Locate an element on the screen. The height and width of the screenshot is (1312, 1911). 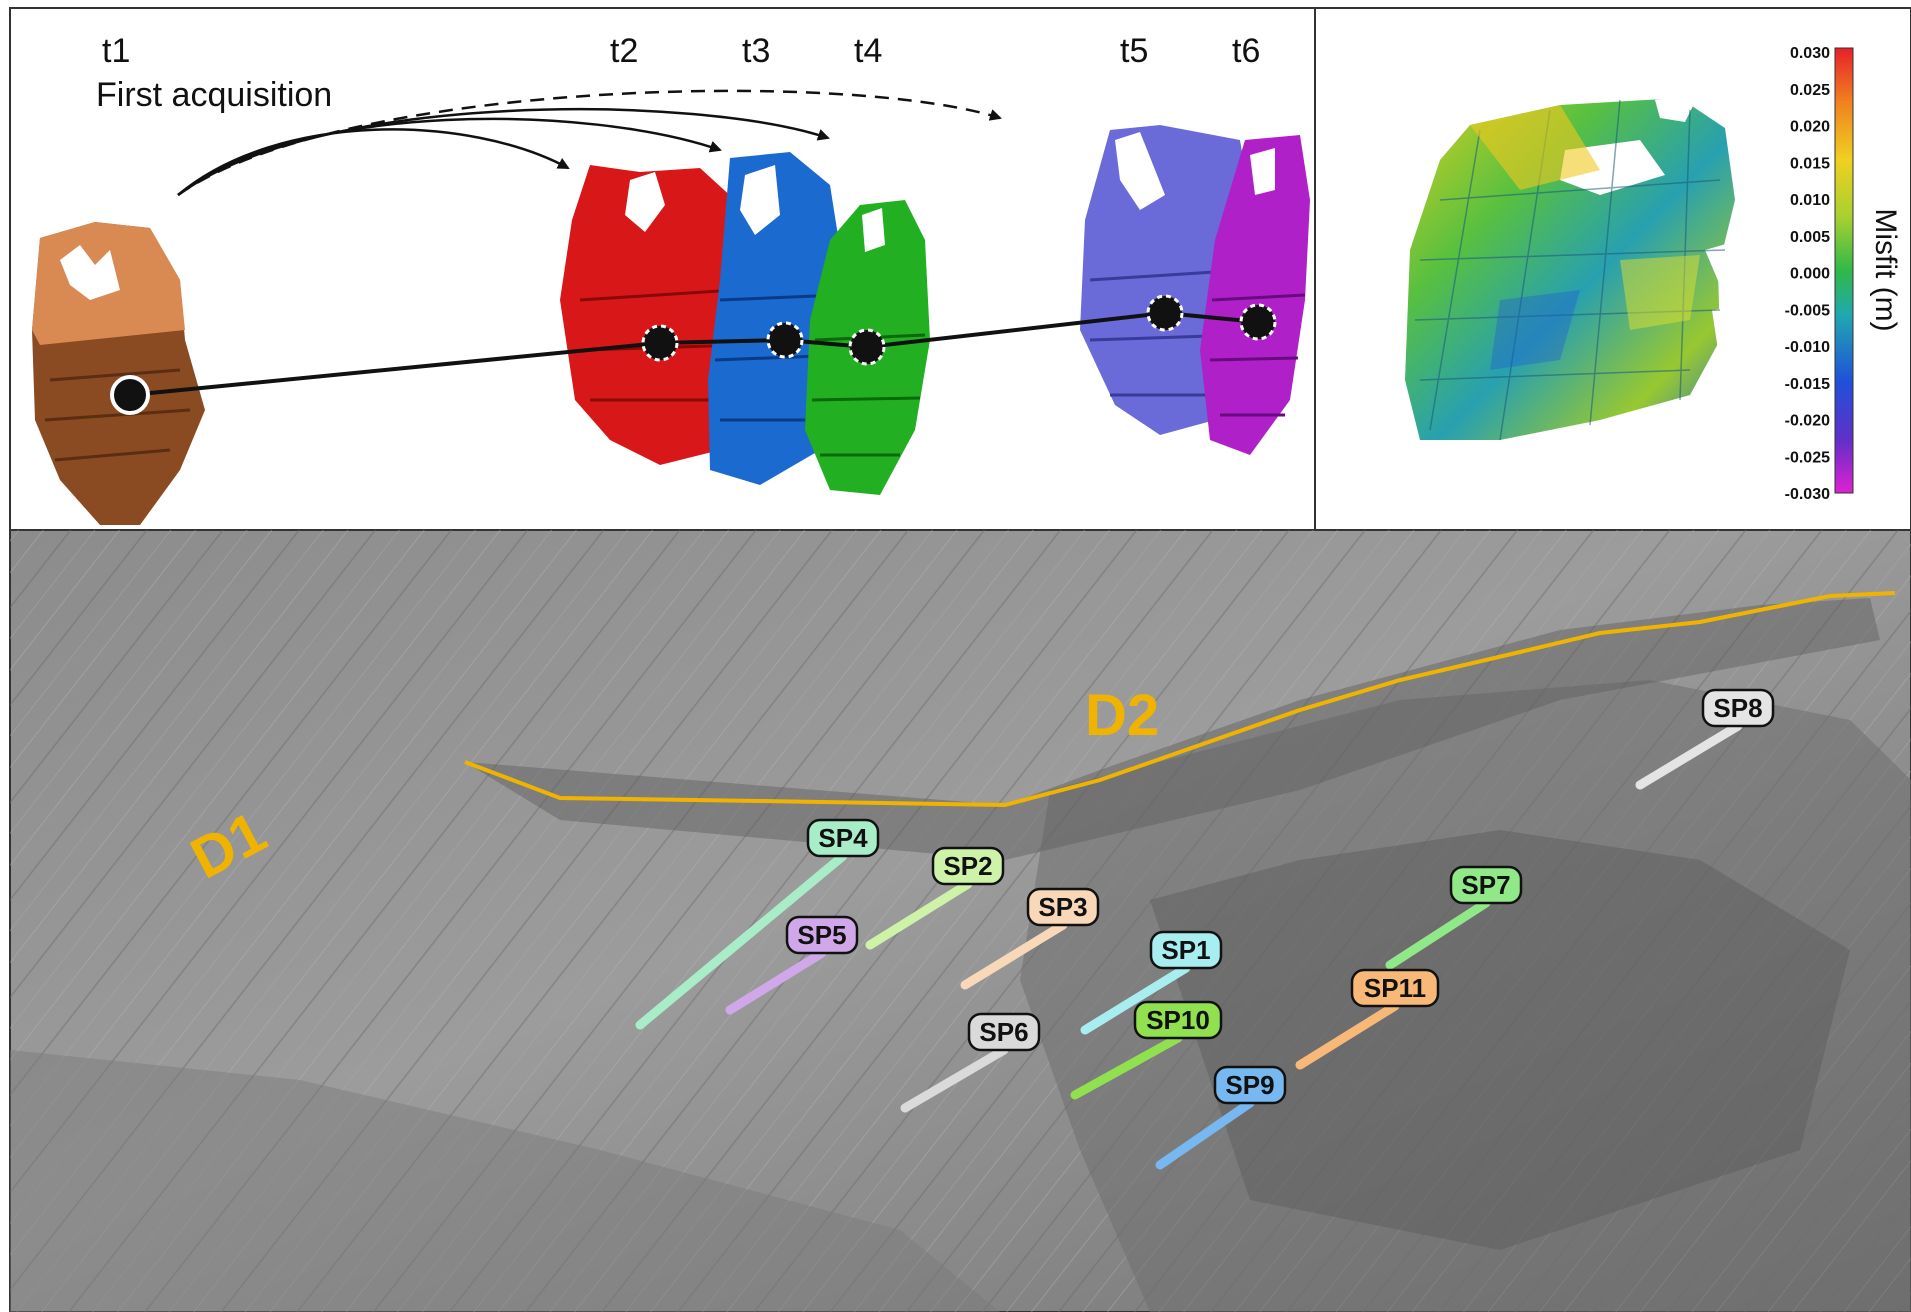
point-t1 is located at coordinates (130, 395).